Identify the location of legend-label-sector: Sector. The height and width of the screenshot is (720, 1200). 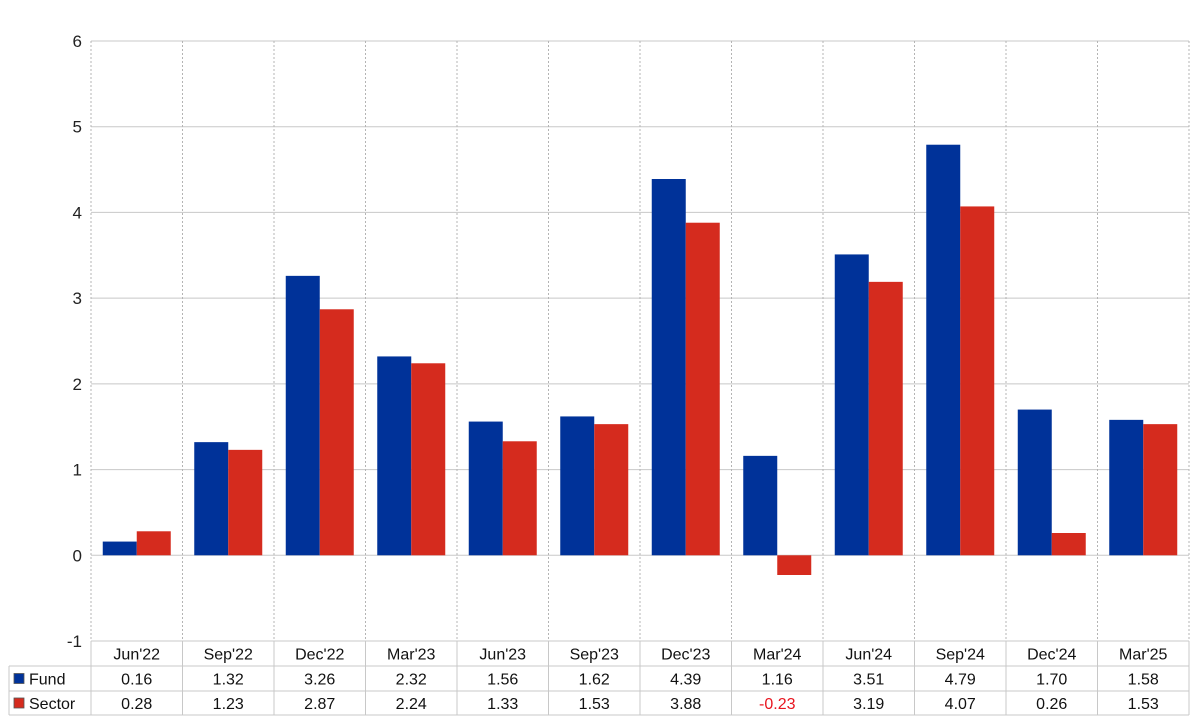
(52, 704).